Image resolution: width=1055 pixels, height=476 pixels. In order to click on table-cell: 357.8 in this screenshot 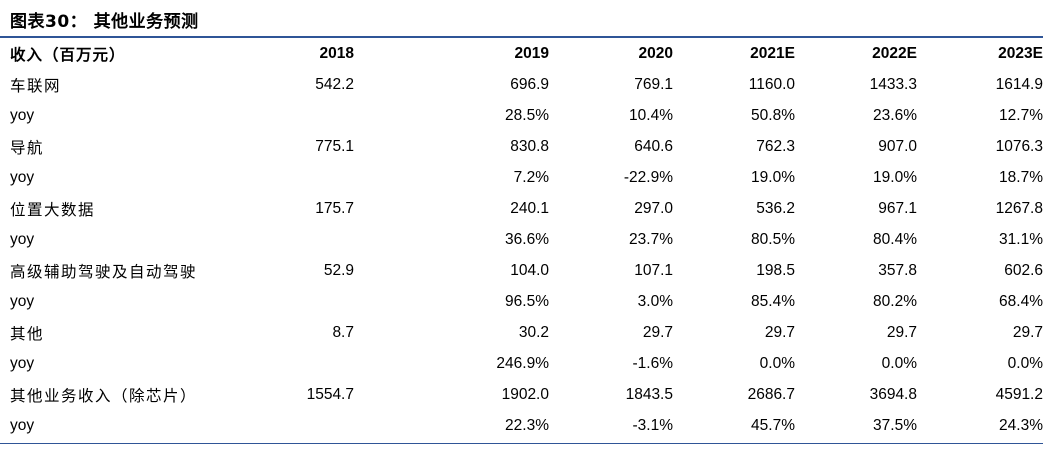, I will do `click(897, 270)`.